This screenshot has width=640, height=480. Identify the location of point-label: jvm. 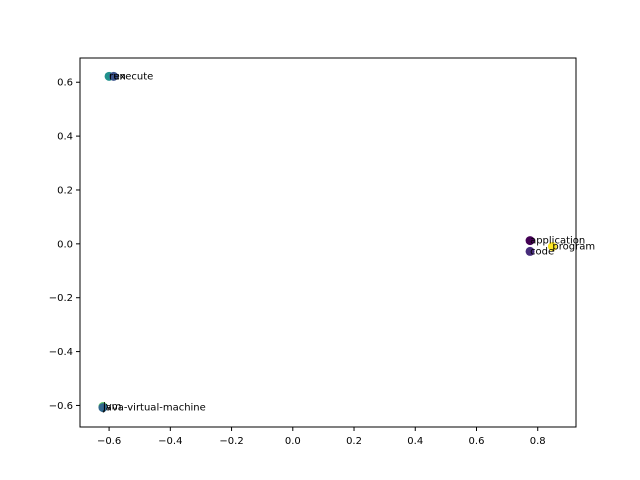
(111, 407).